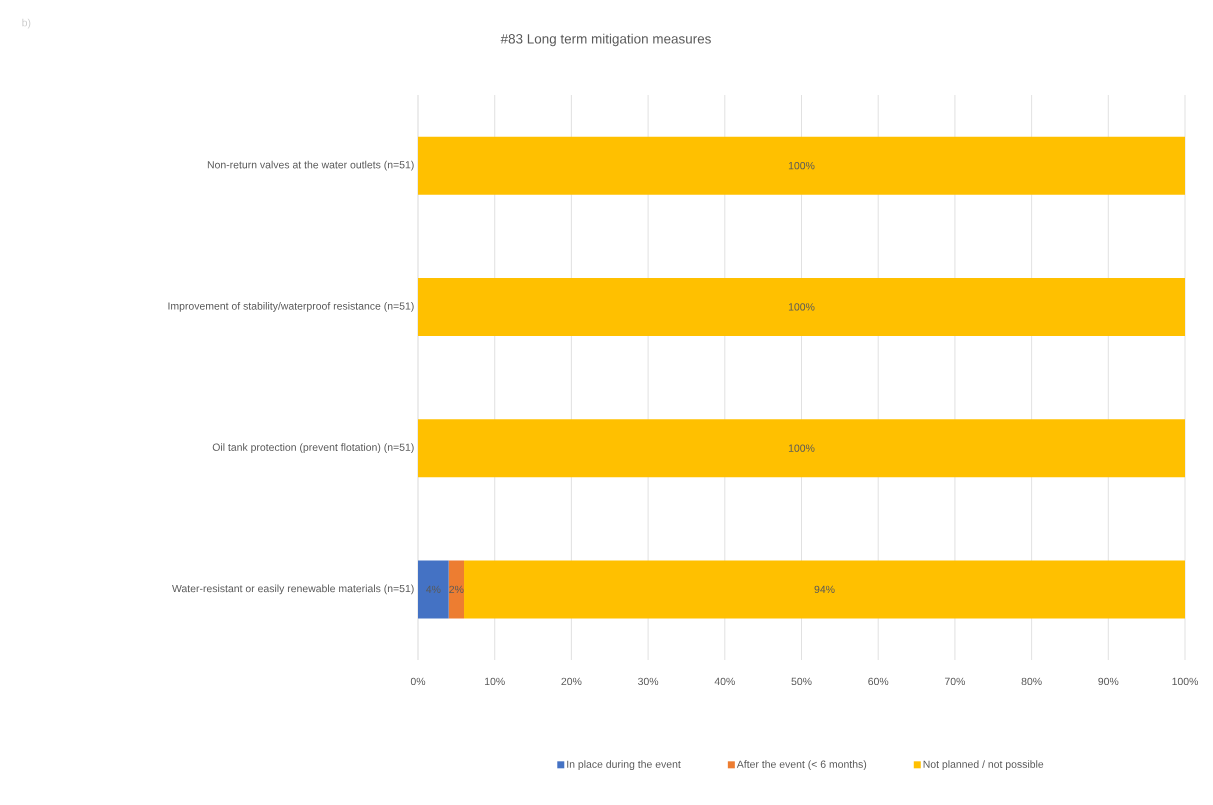  Describe the element at coordinates (605, 40) in the screenshot. I see `chart-title: #83 Long term mitigation measures` at that location.